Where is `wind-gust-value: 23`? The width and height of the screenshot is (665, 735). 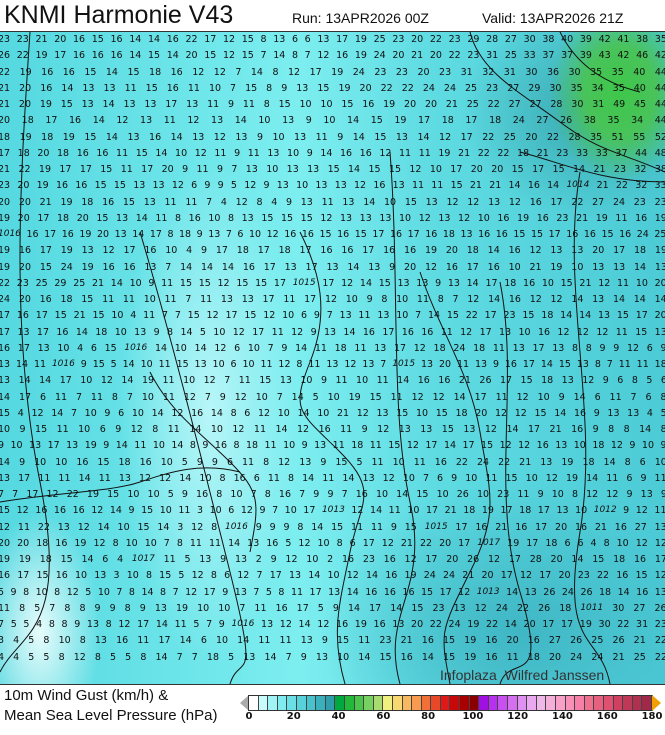
wind-gust-value: 23 is located at coordinates (445, 72).